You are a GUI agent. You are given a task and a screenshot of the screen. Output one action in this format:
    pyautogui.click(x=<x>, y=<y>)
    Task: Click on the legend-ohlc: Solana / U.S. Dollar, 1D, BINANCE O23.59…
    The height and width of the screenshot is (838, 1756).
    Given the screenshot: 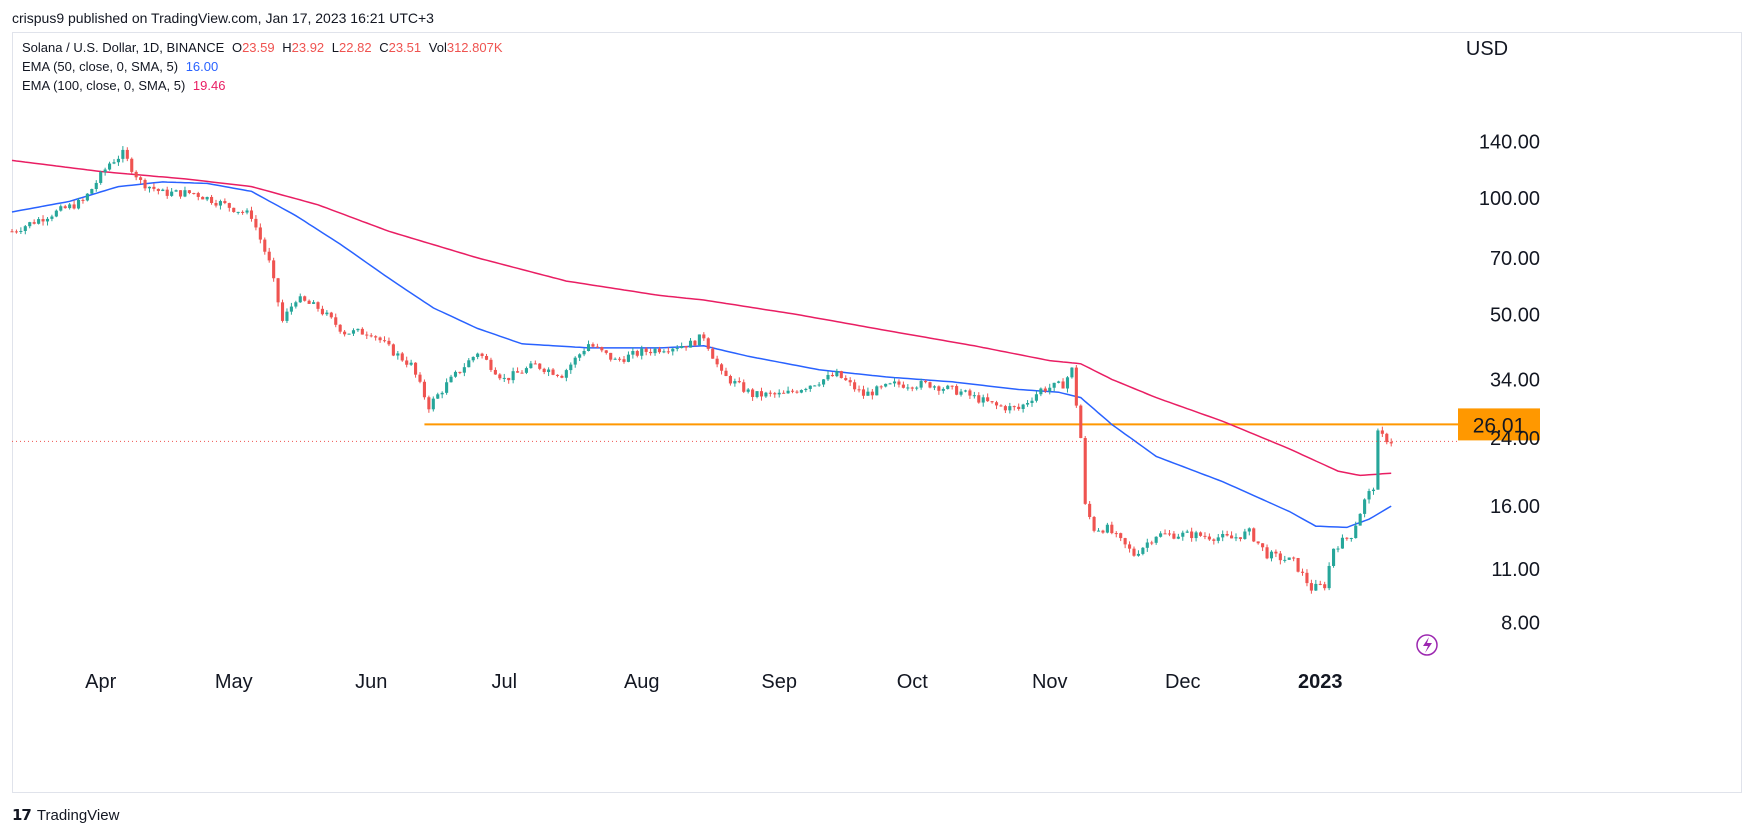 What is the action you would take?
    pyautogui.click(x=264, y=47)
    